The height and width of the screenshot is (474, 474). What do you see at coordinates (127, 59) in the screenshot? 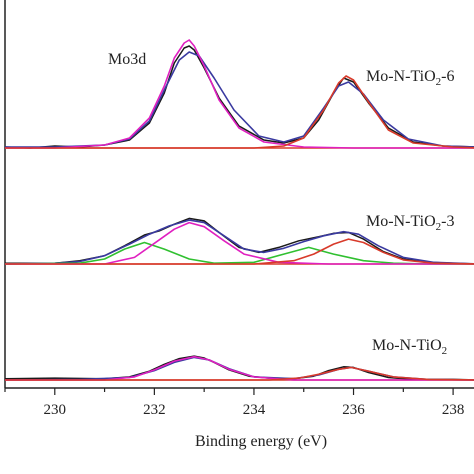
I see `annotation-mo3d: Mo3d` at bounding box center [127, 59].